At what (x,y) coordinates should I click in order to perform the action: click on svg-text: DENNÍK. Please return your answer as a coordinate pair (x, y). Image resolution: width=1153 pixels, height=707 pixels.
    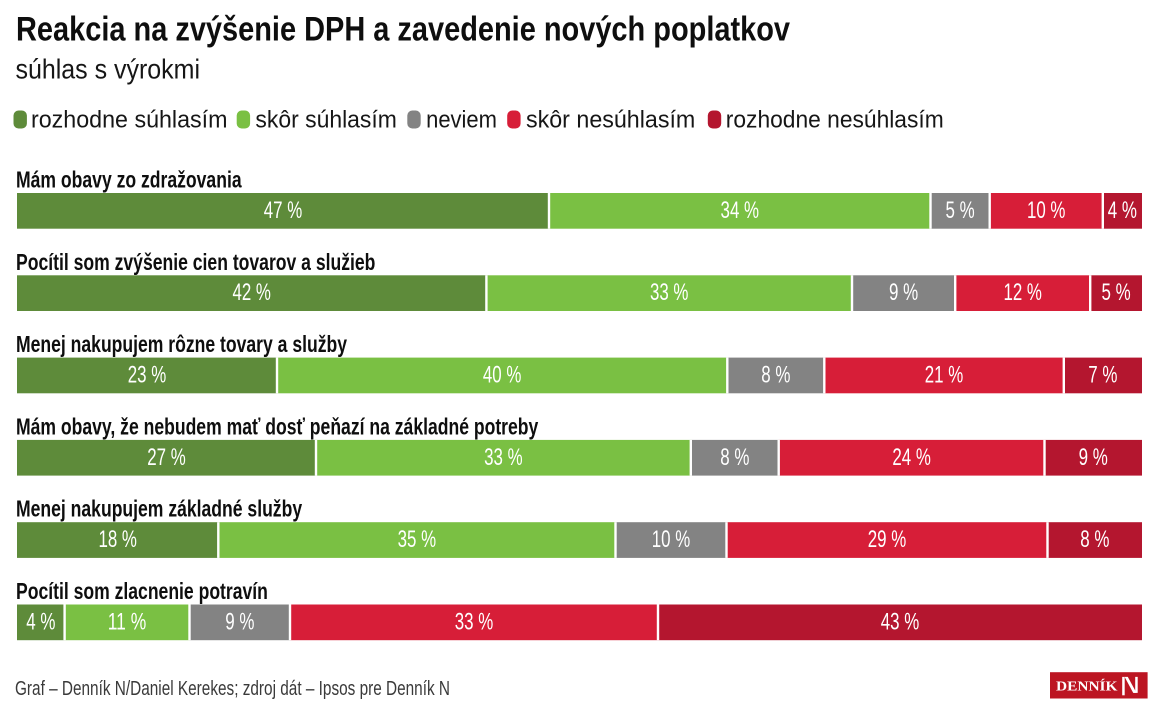
    Looking at the image, I should click on (1087, 685).